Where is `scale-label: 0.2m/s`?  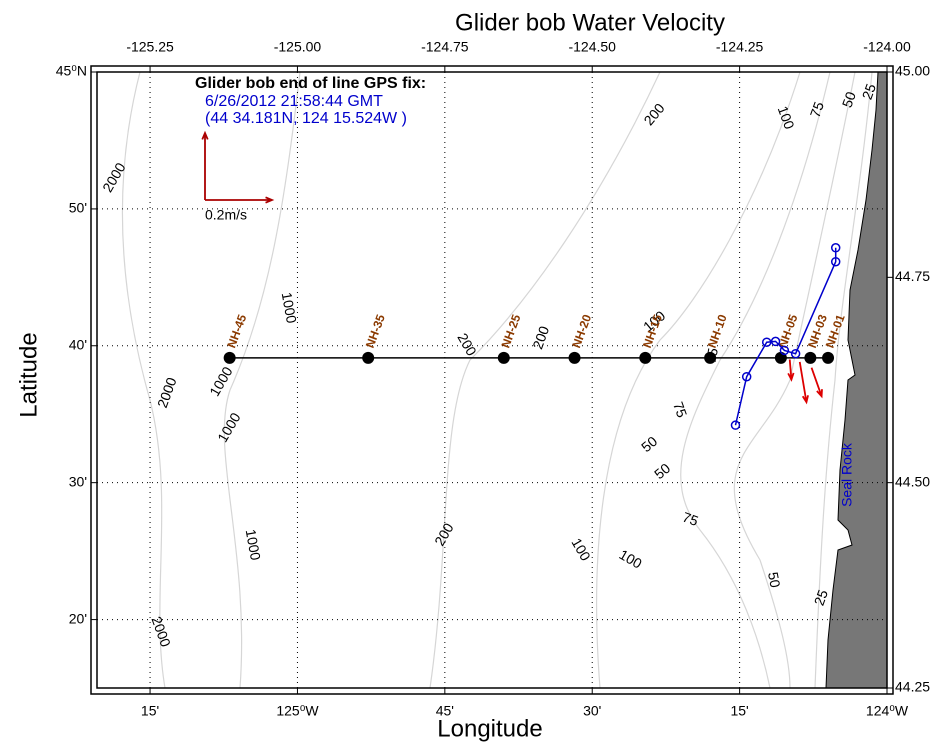
scale-label: 0.2m/s is located at coordinates (226, 215).